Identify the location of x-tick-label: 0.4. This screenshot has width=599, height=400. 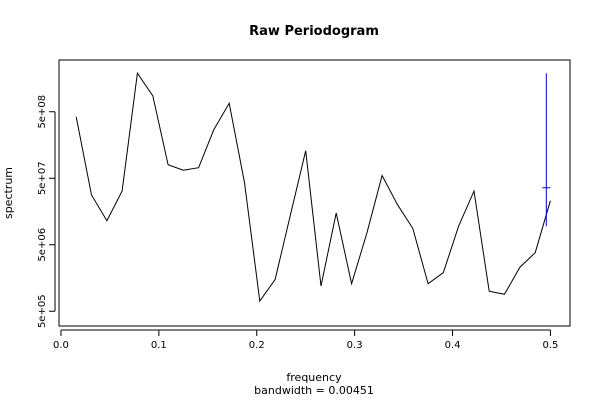
(453, 345).